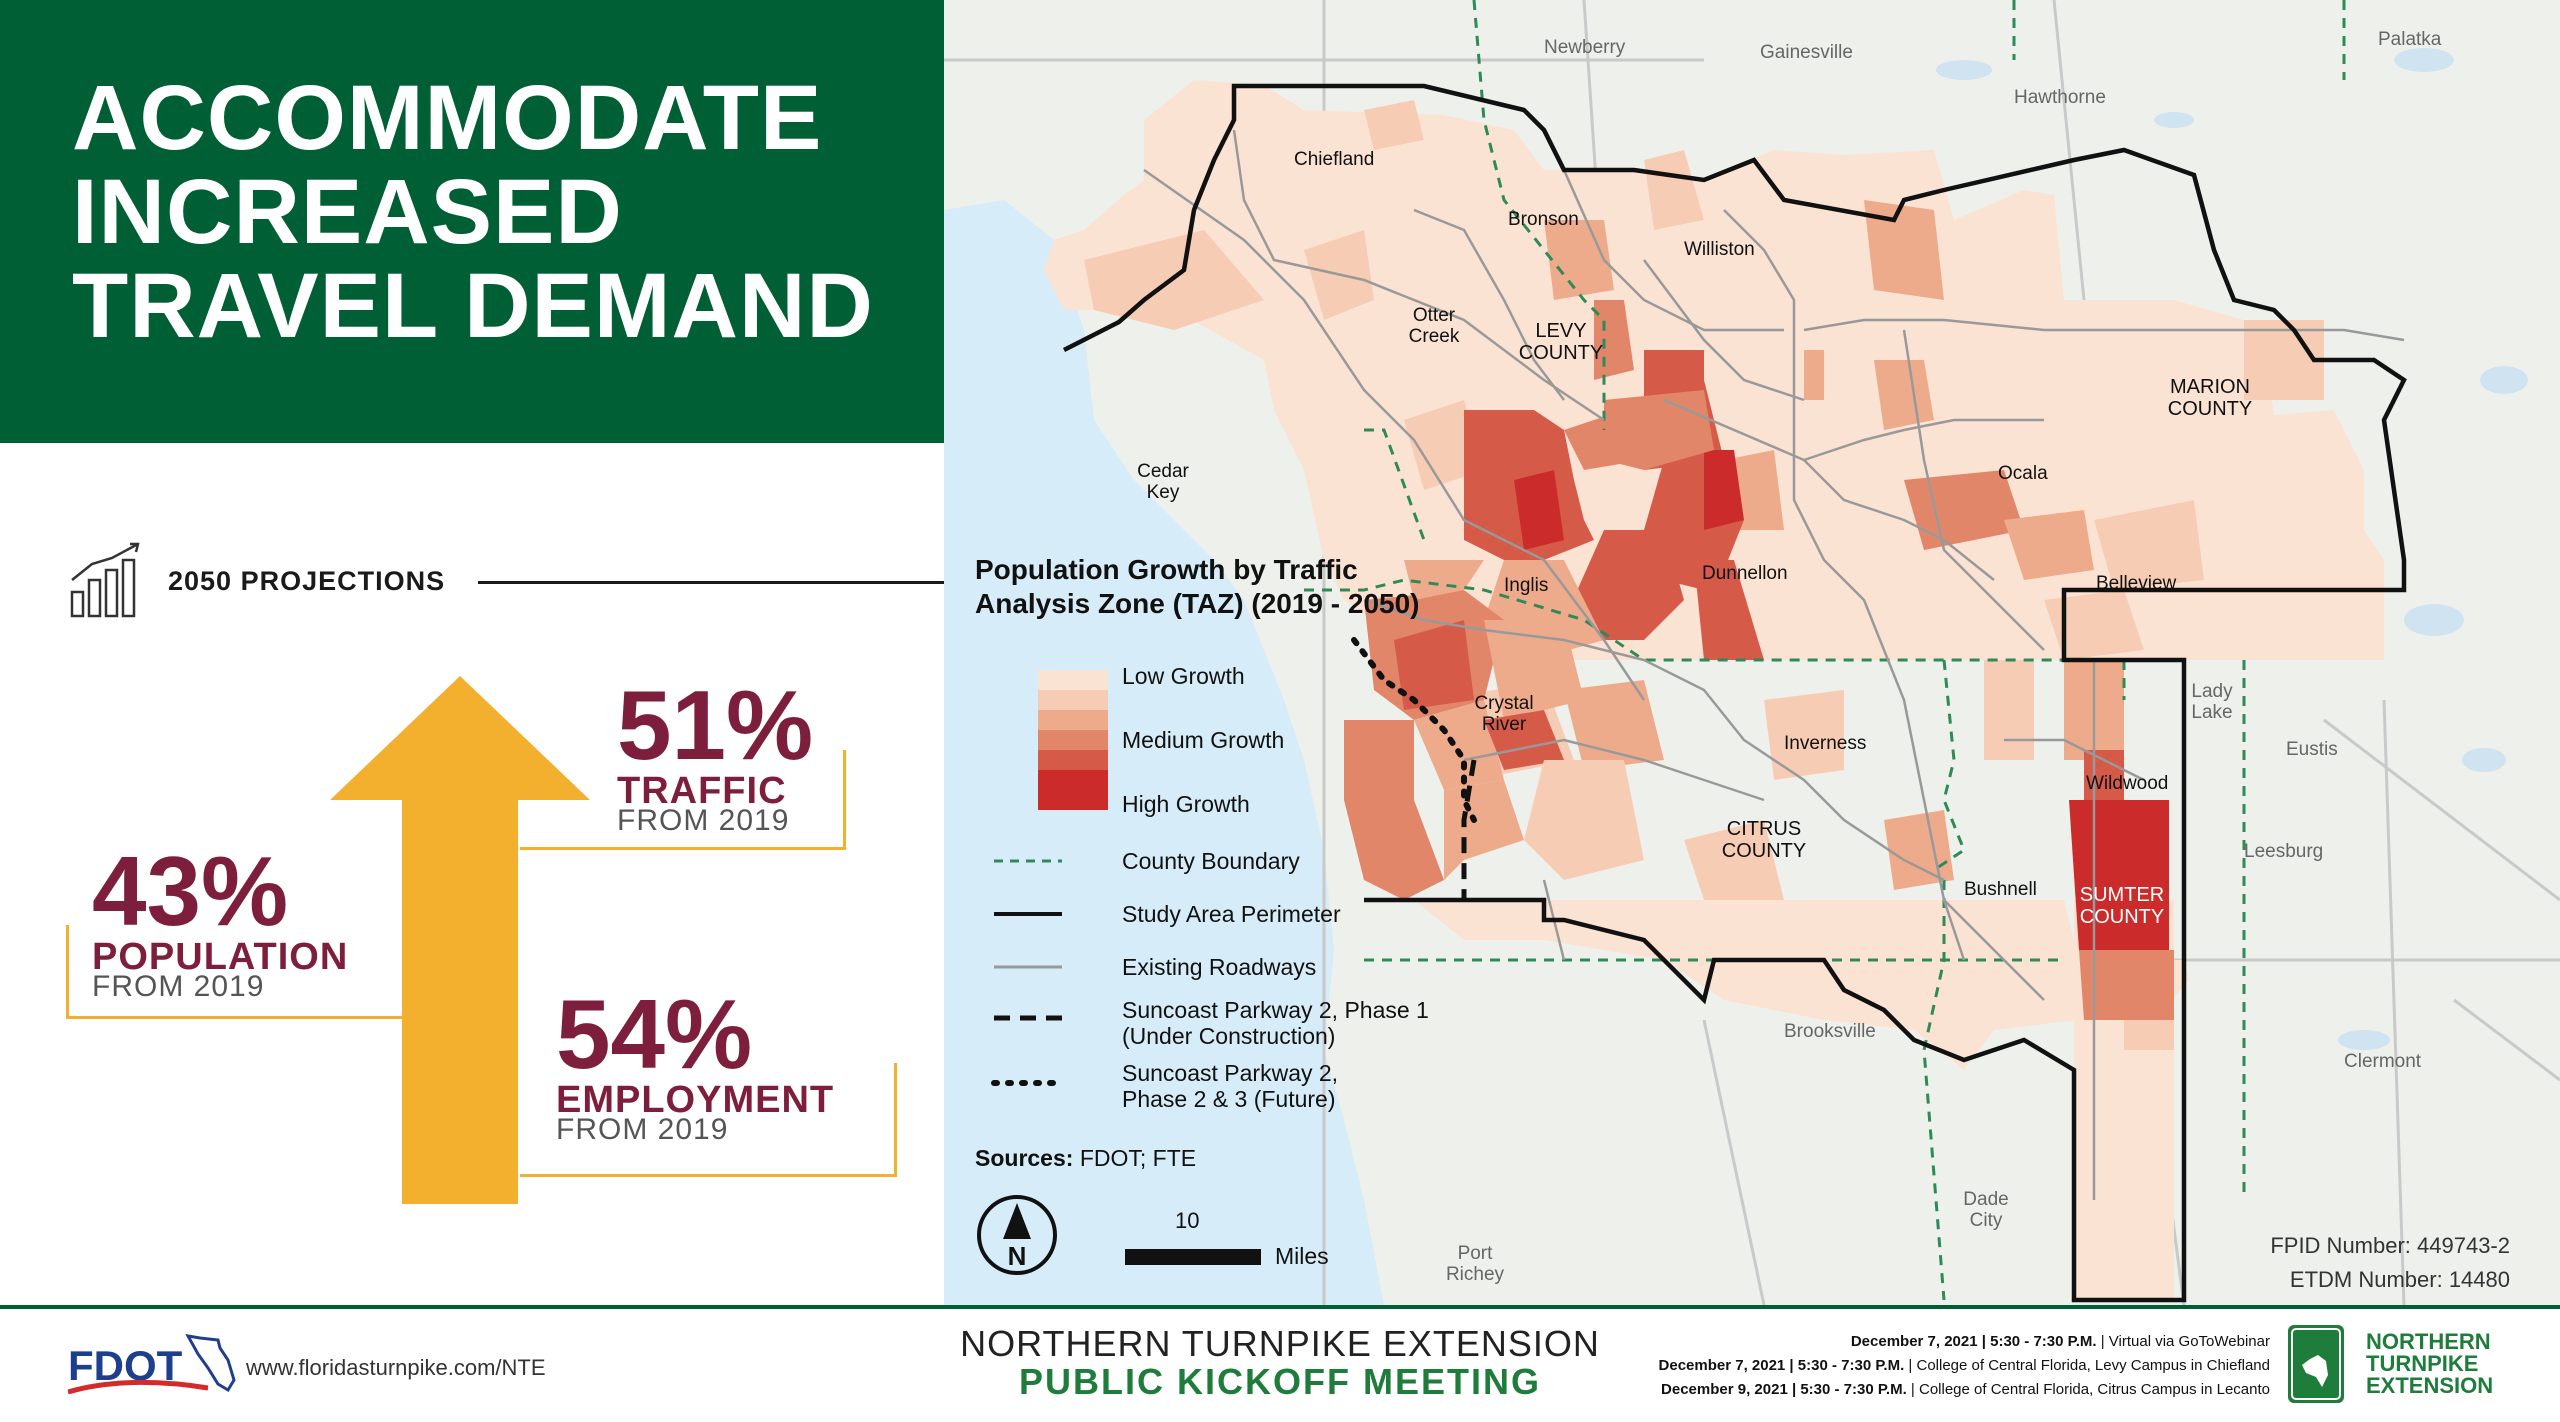 The width and height of the screenshot is (2560, 1422). I want to click on meeting-name: PUBLIC KICKOFF MEETING, so click(1280, 1381).